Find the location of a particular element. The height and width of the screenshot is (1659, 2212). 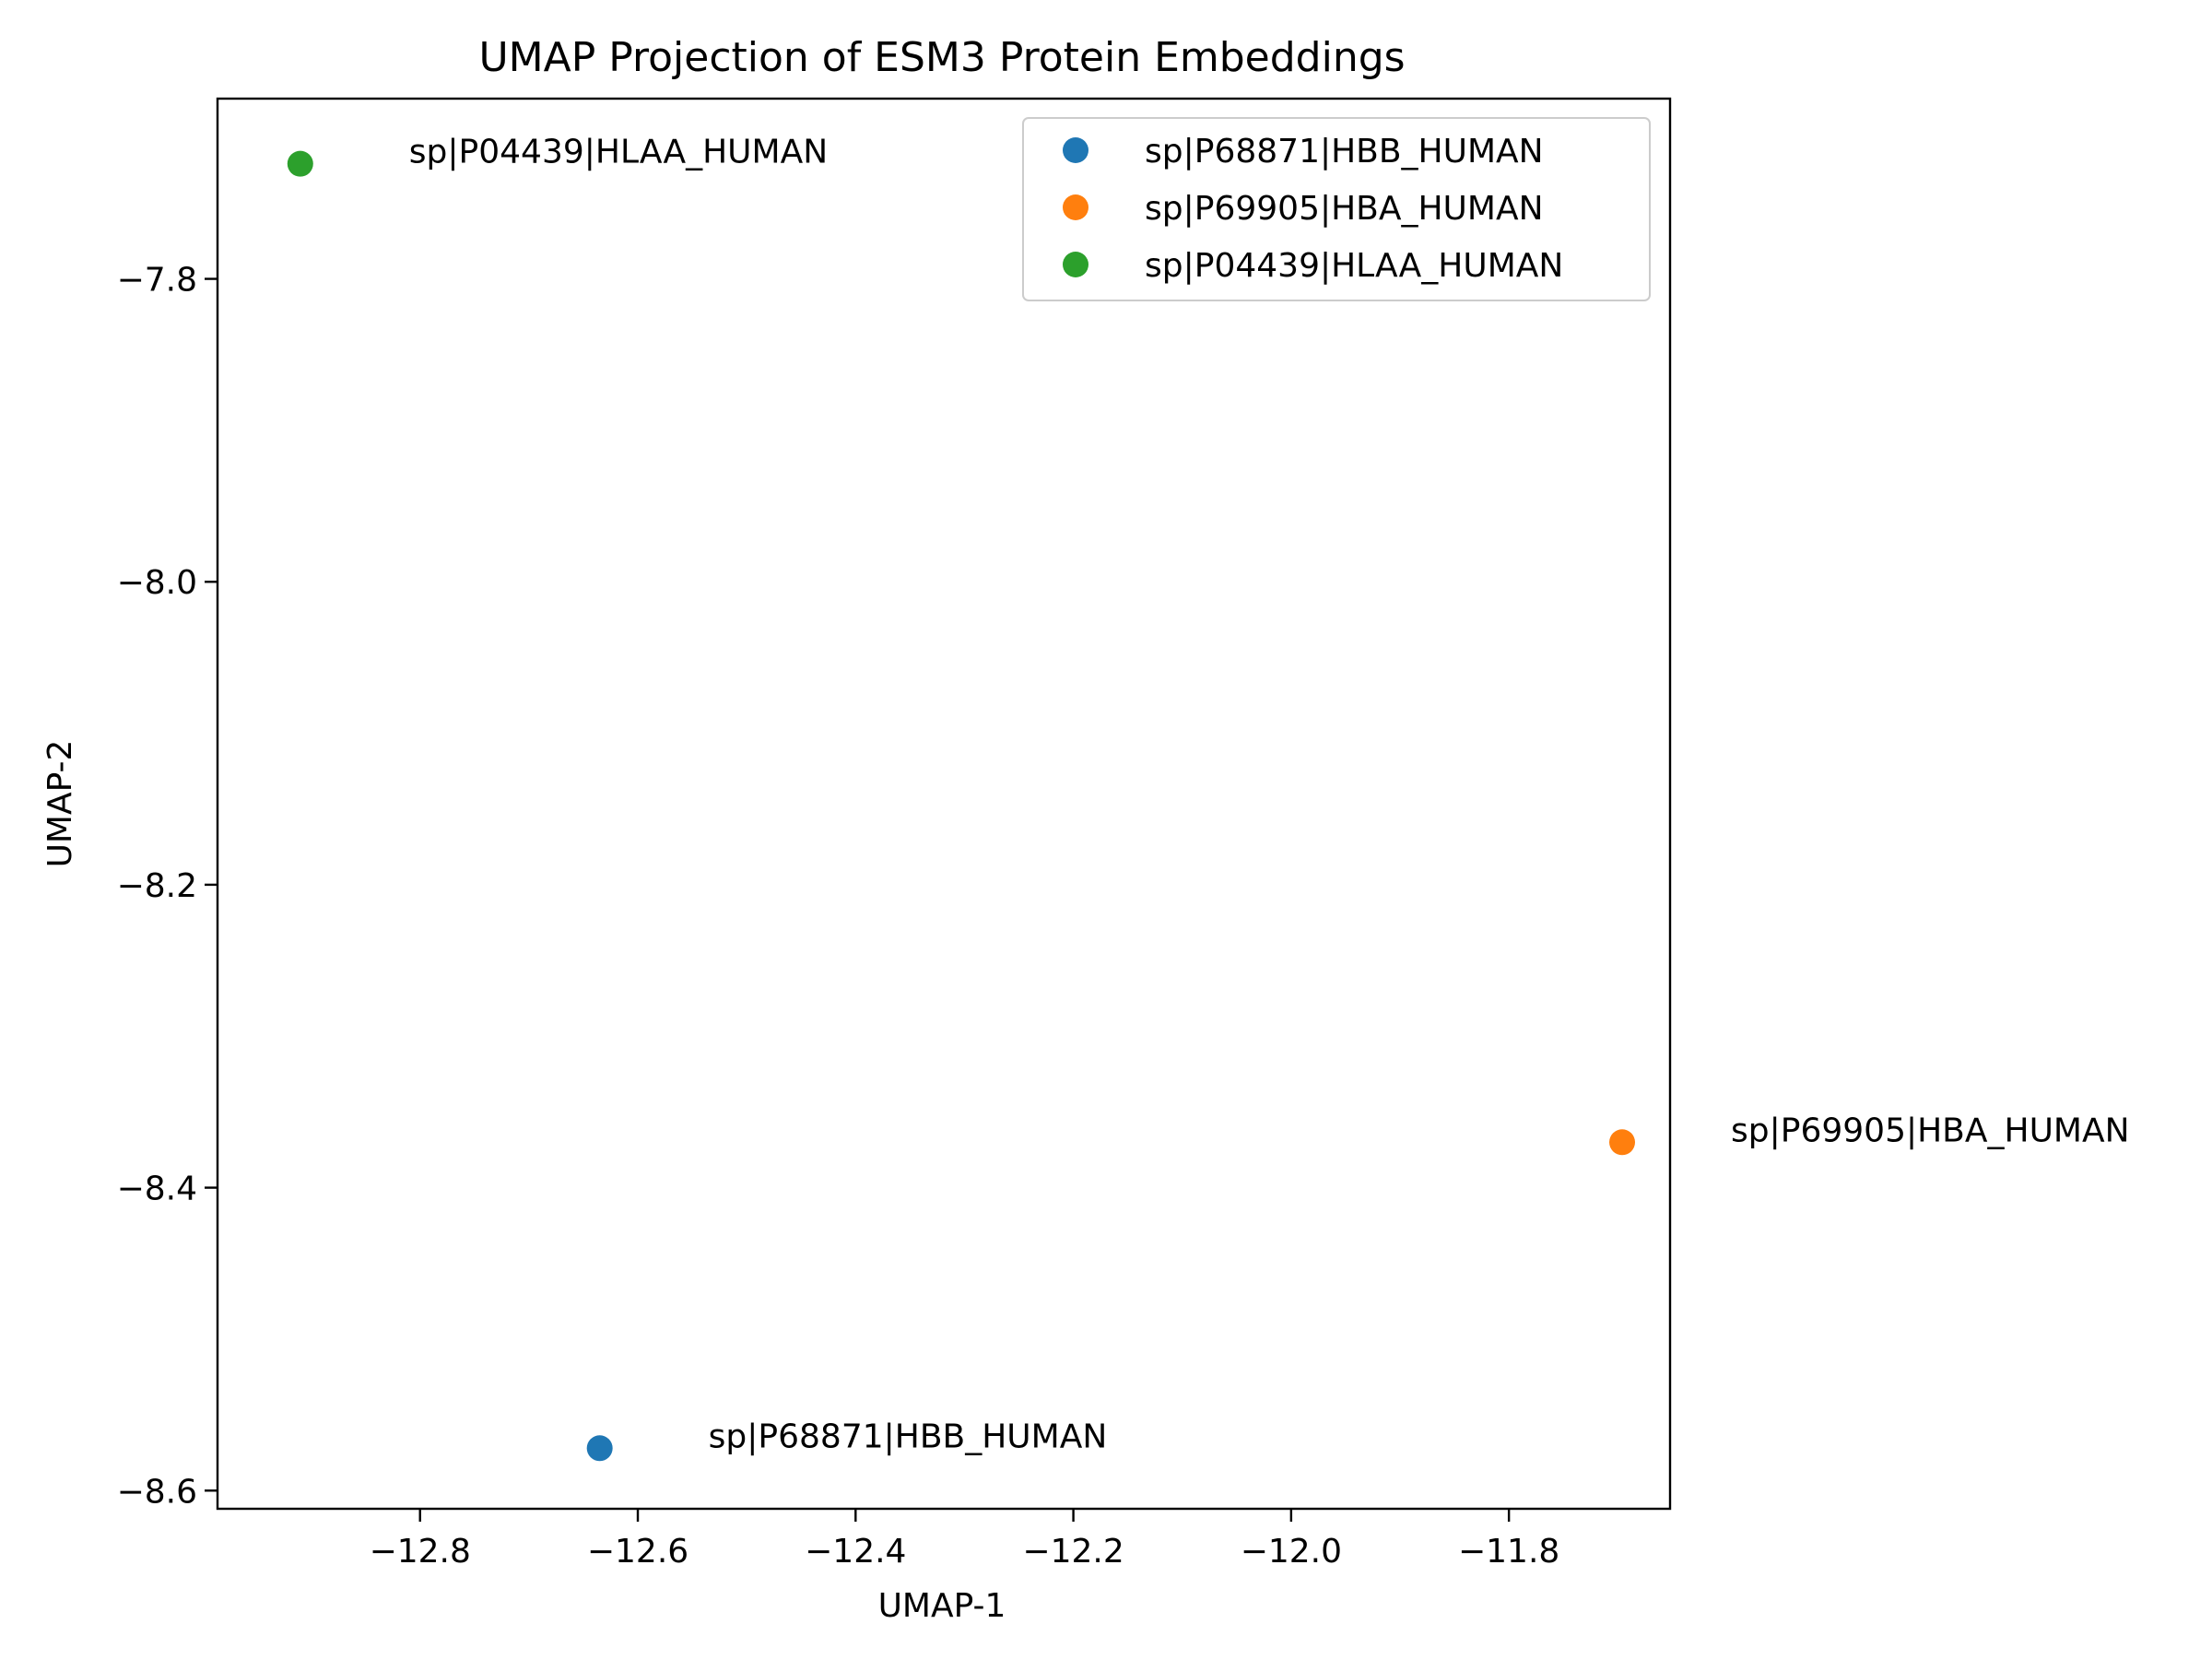

legend-entry: sp|P69905|HBA_HUMAN is located at coordinates (1344, 209).